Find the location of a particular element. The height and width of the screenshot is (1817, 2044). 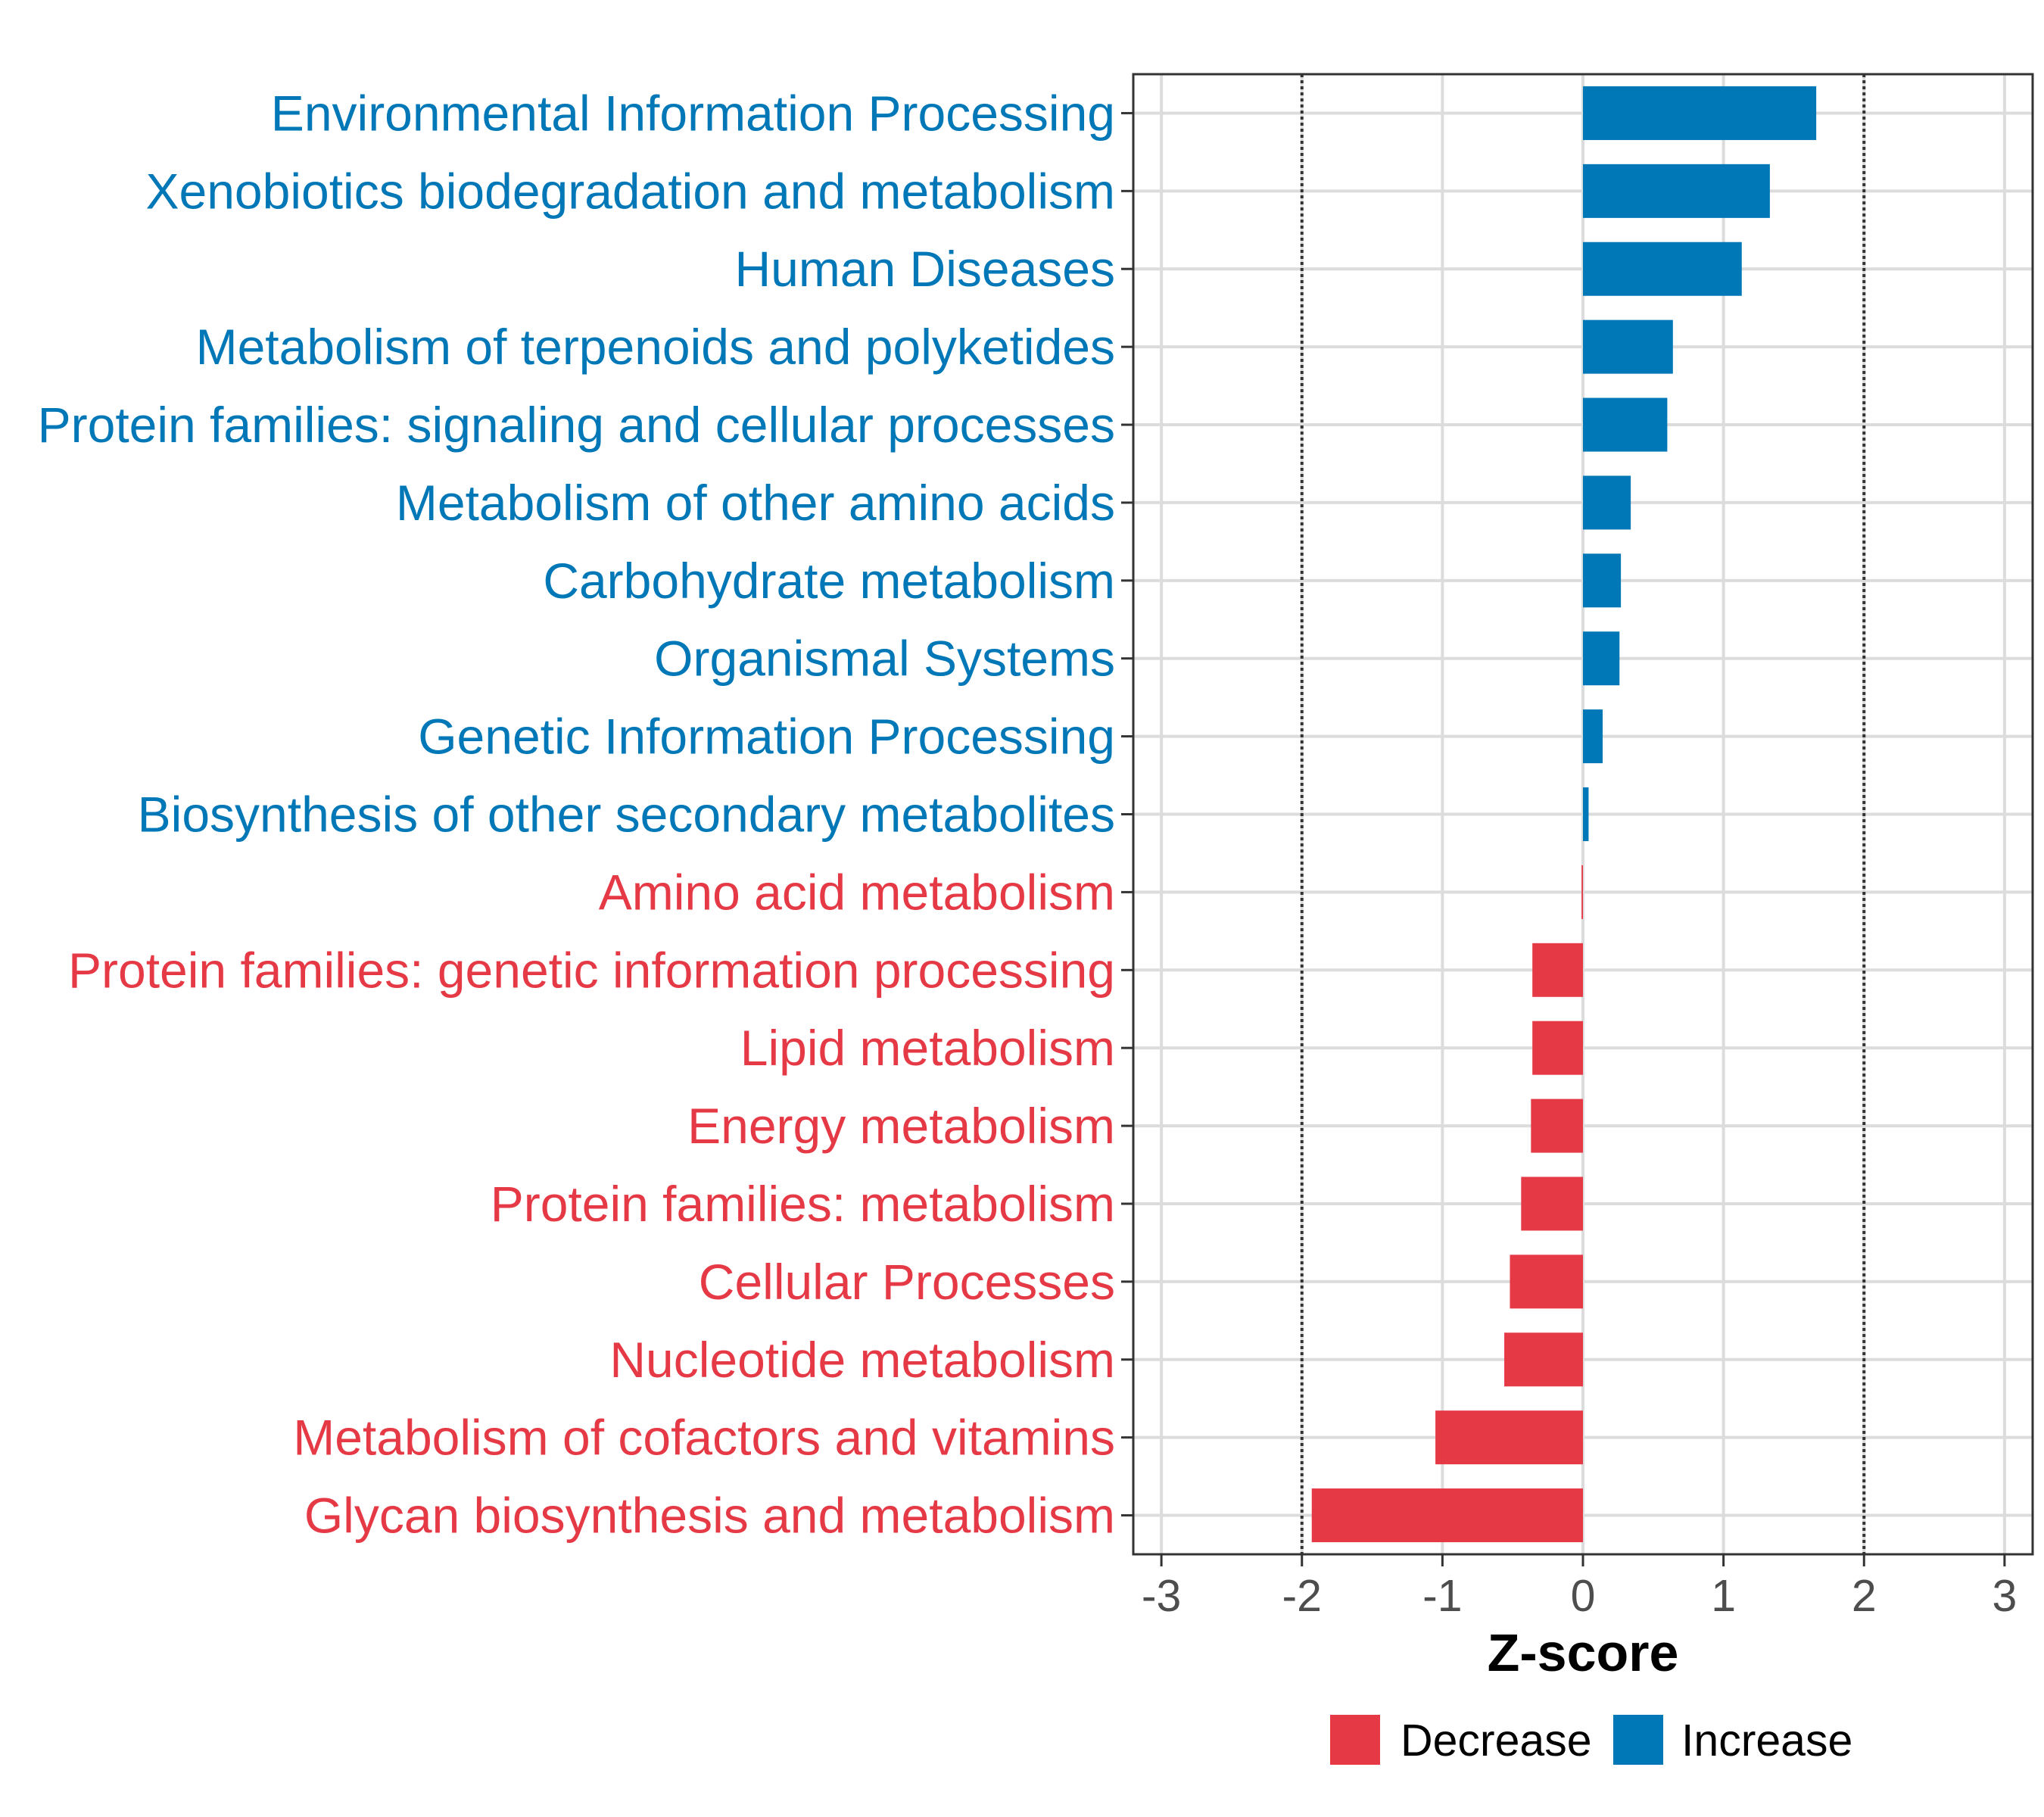

x-axis-title: Z-score is located at coordinates (1584, 1652).